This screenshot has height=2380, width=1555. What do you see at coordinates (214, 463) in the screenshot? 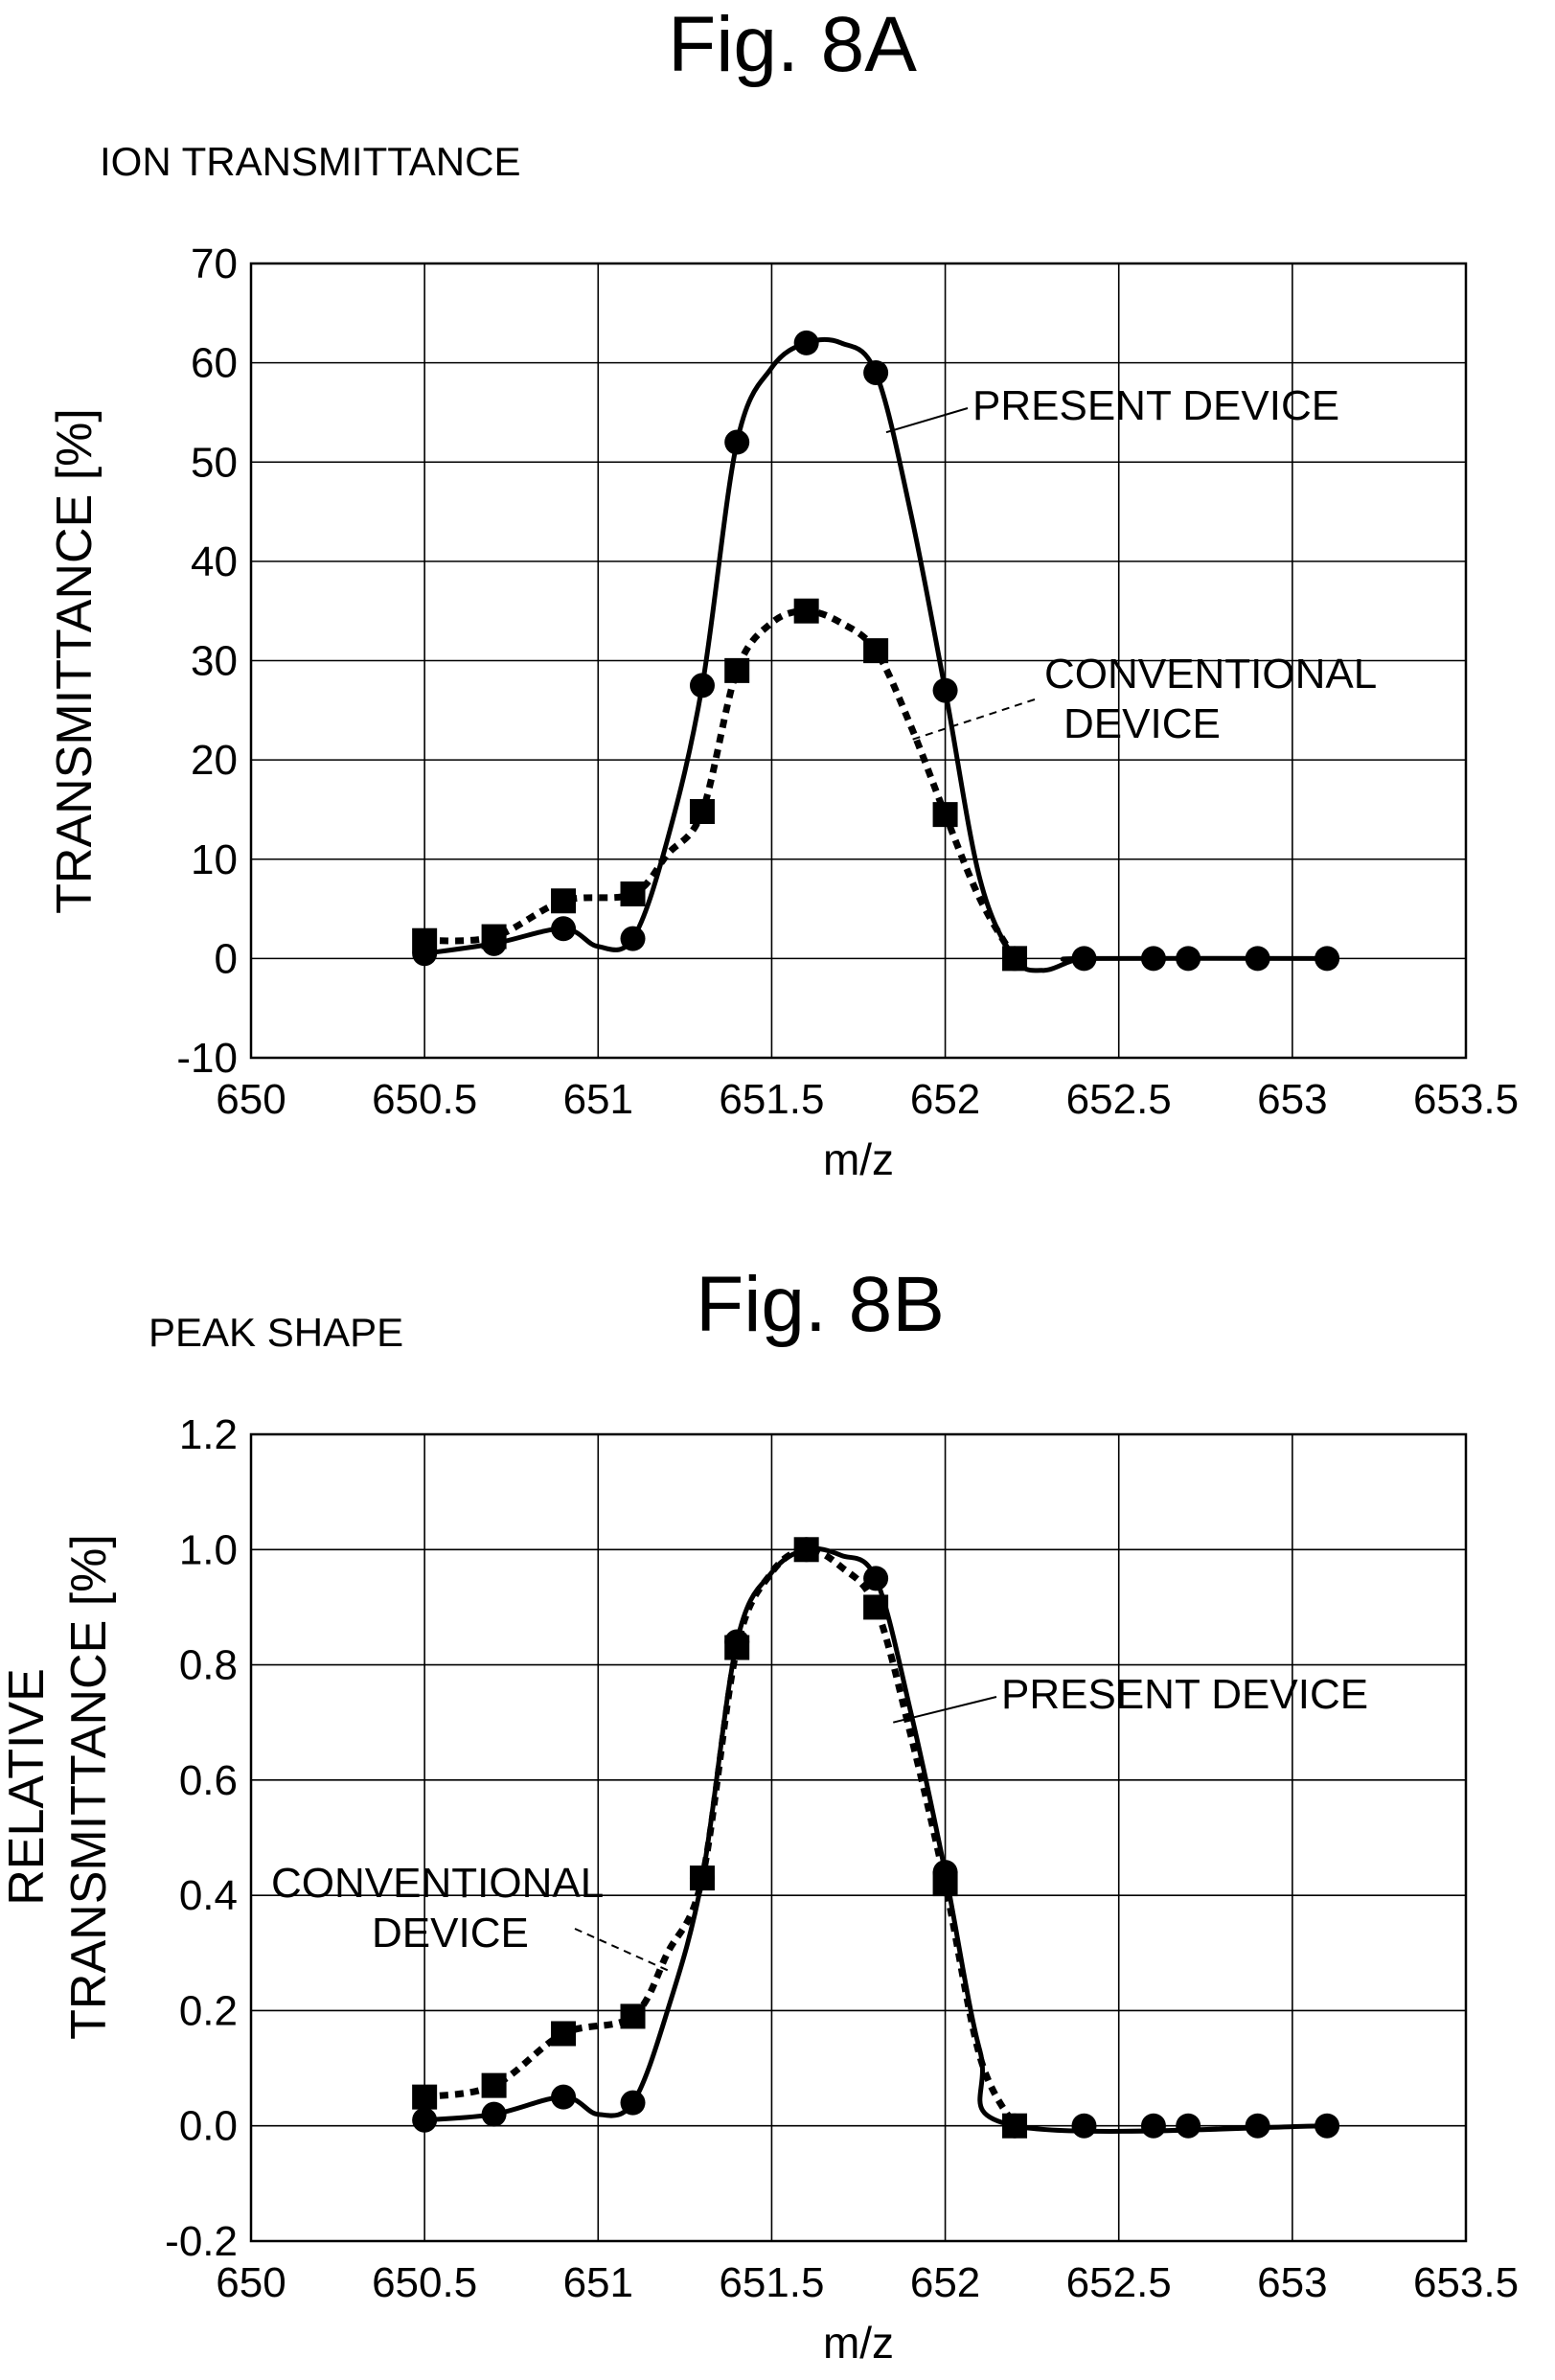
I see `y-tick-label: 50` at bounding box center [214, 463].